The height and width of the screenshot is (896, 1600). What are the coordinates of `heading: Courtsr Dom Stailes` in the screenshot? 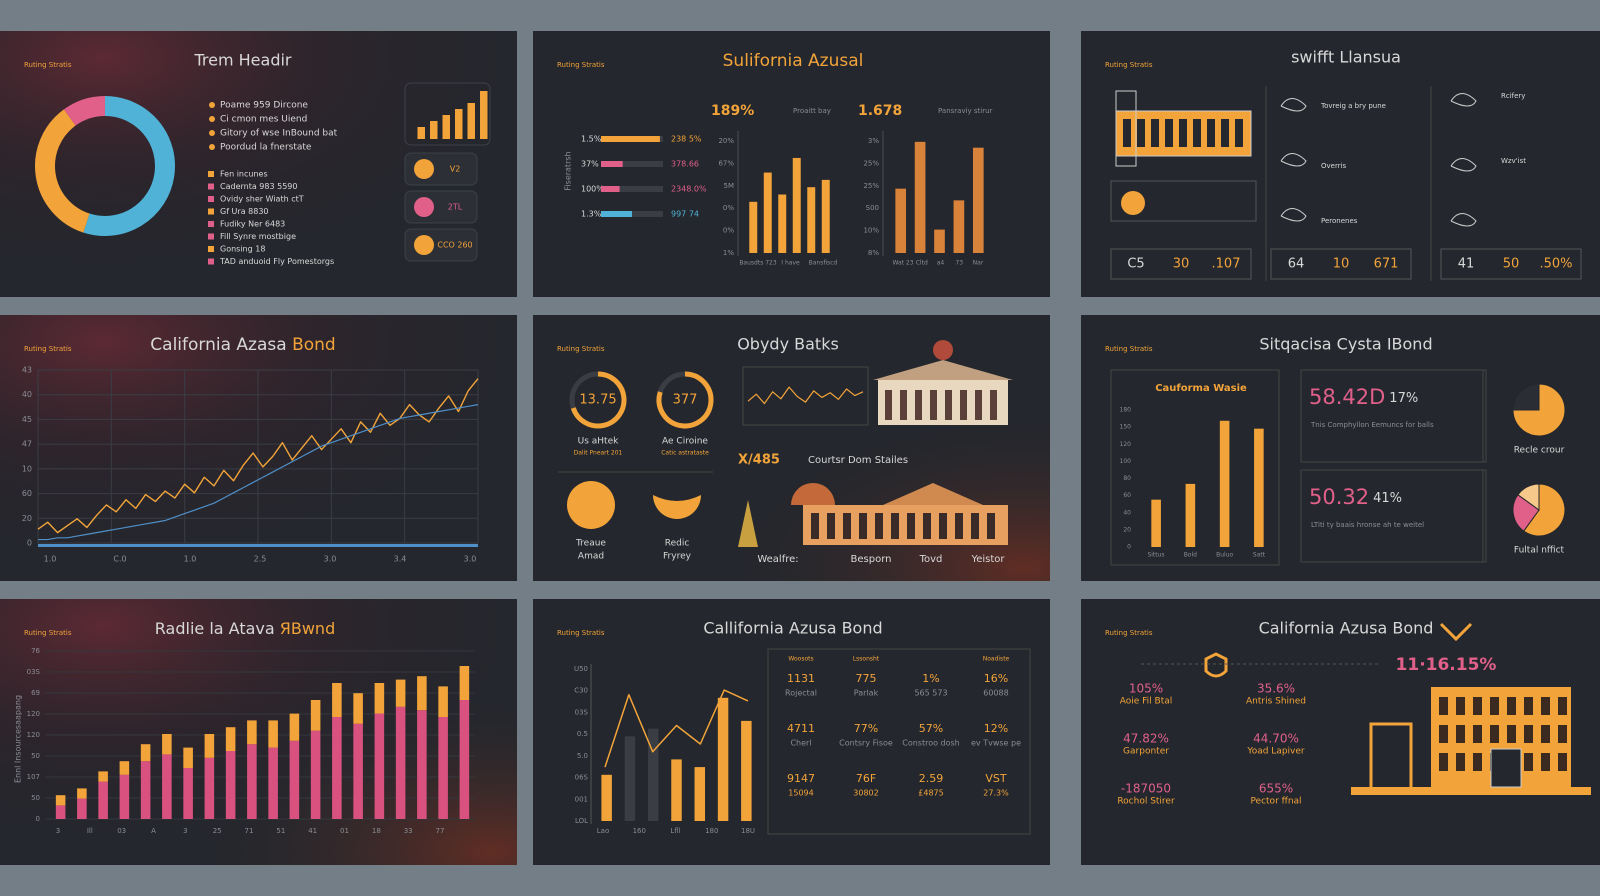 It's located at (858, 460).